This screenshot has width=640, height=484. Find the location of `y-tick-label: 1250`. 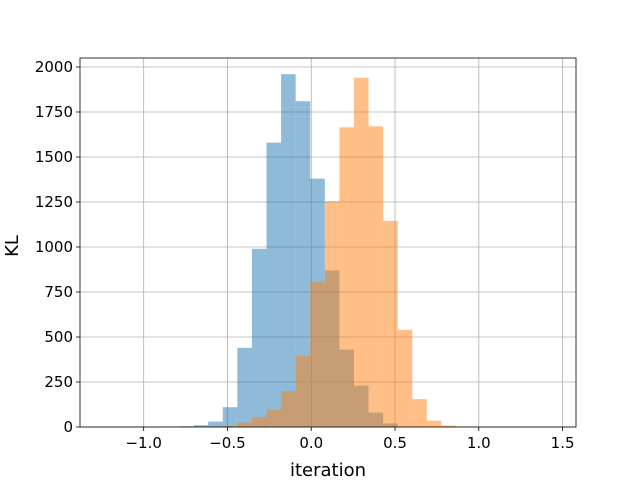

y-tick-label: 1250 is located at coordinates (54, 202).